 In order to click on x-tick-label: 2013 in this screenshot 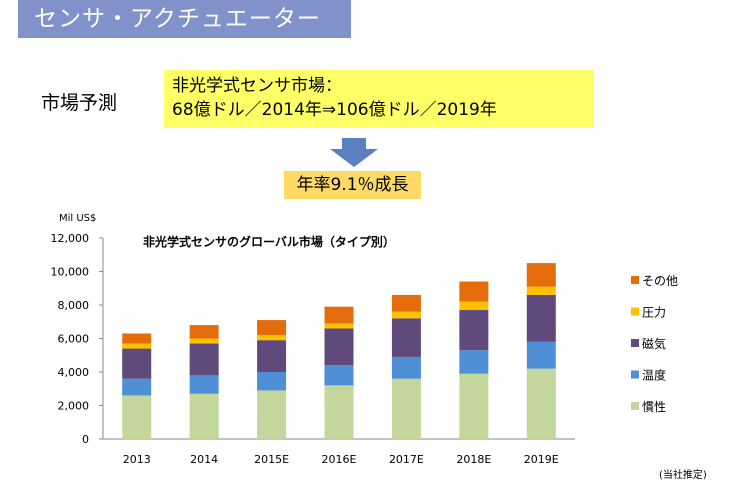, I will do `click(137, 459)`.